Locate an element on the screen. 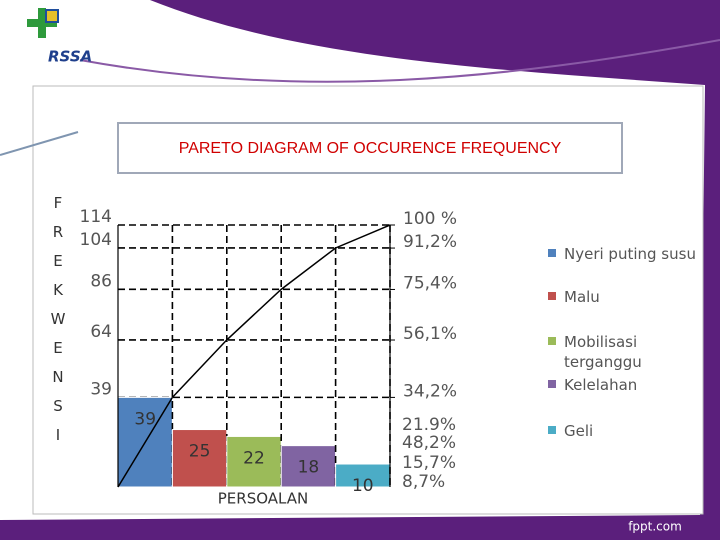  title-box is located at coordinates (370, 148).